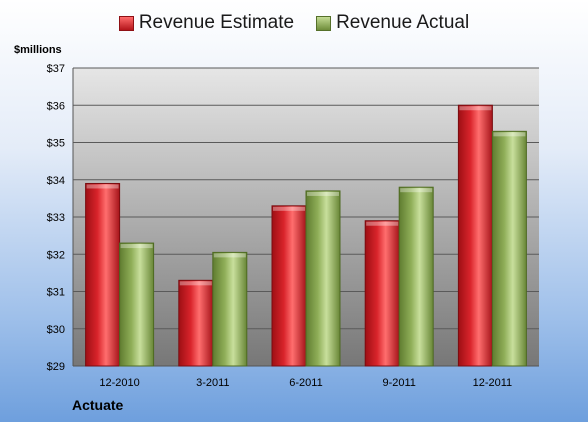 Image resolution: width=588 pixels, height=422 pixels. I want to click on x-tick-label: 12-2010, so click(119, 383).